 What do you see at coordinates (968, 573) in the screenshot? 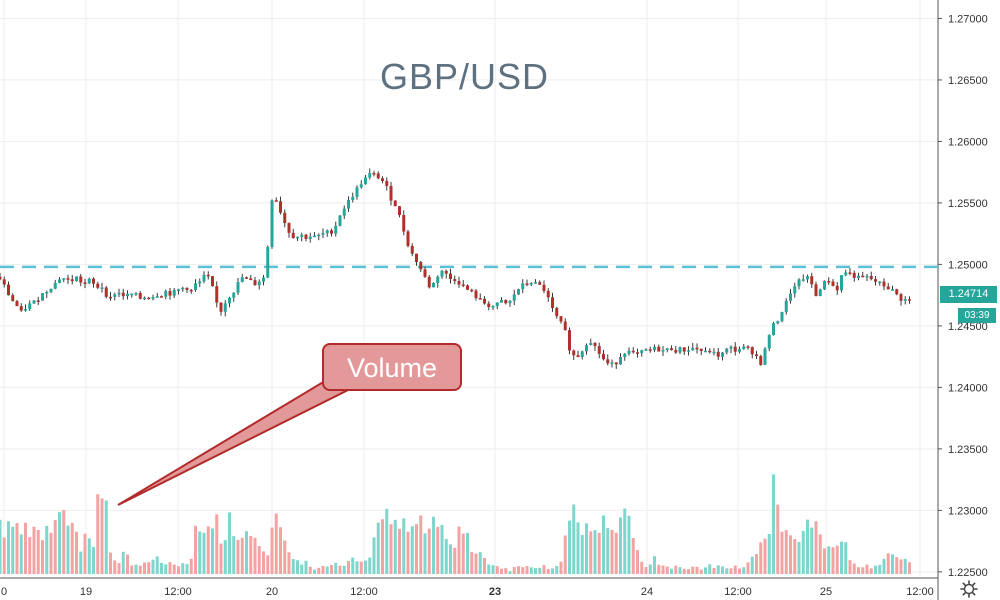
I see `y-tick-label: 1.22500` at bounding box center [968, 573].